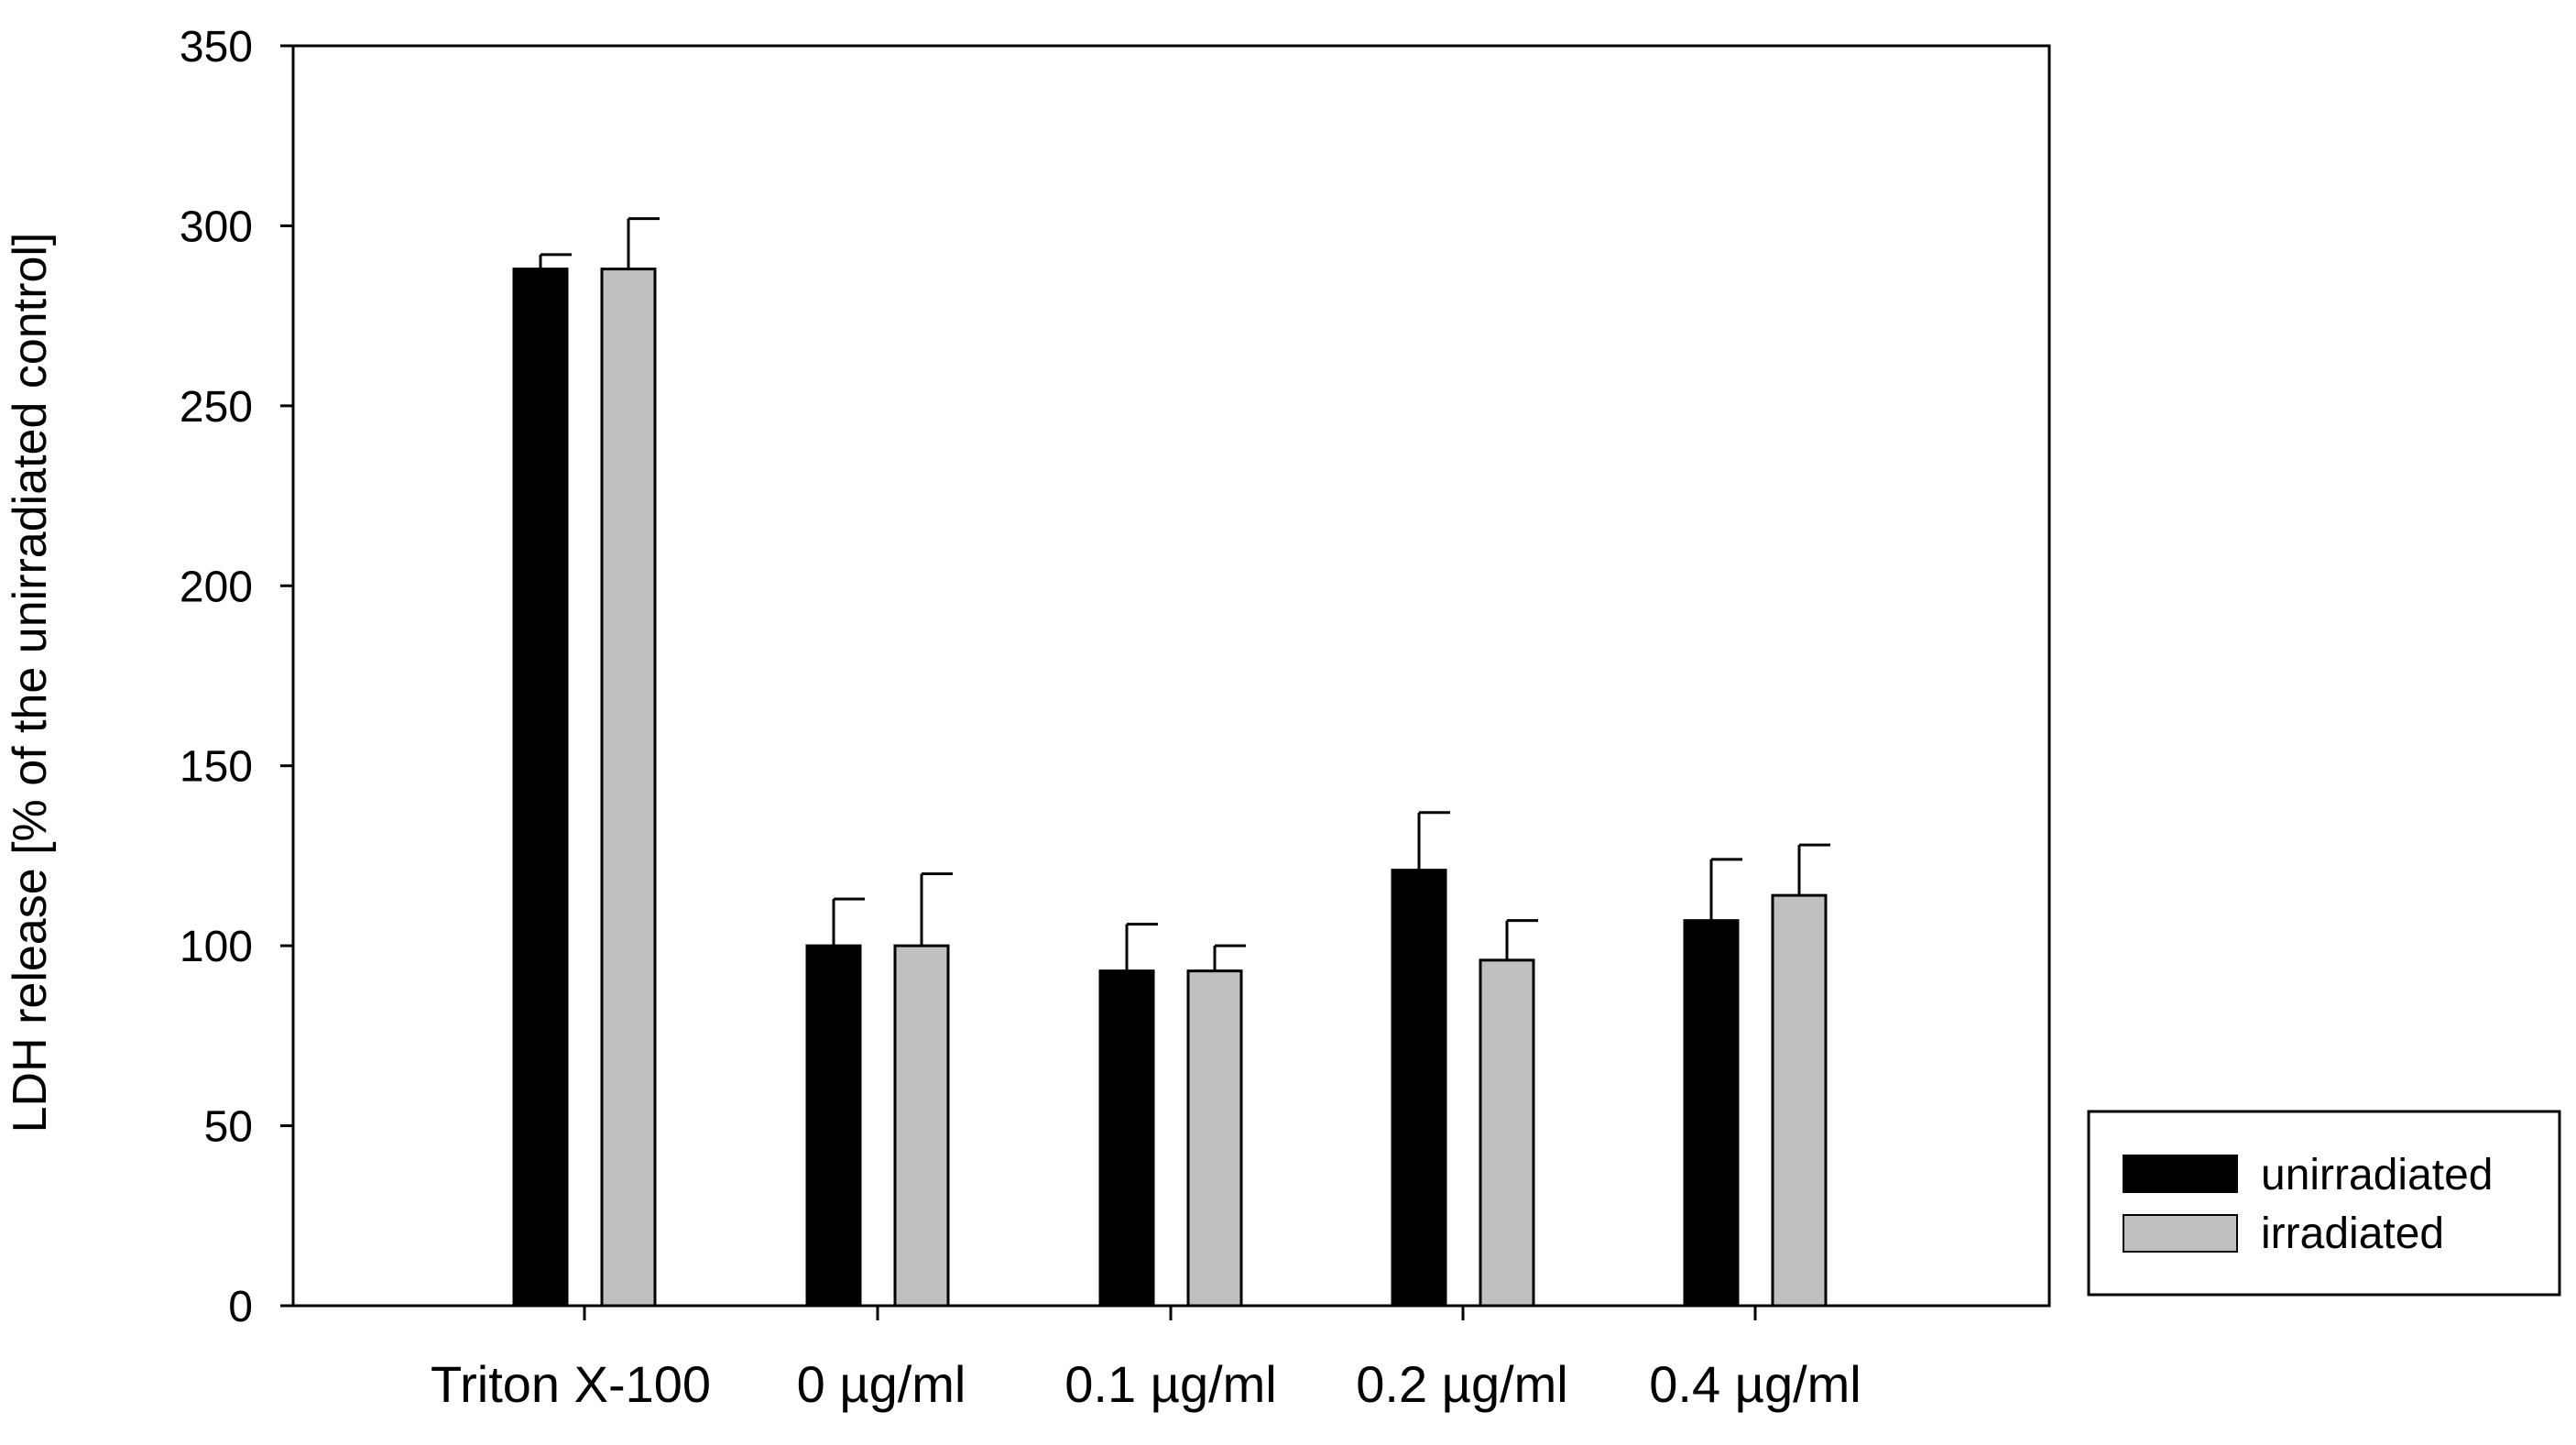 This screenshot has height=1445, width=2576. Describe the element at coordinates (217, 947) in the screenshot. I see `y-tick-label: 100` at that location.